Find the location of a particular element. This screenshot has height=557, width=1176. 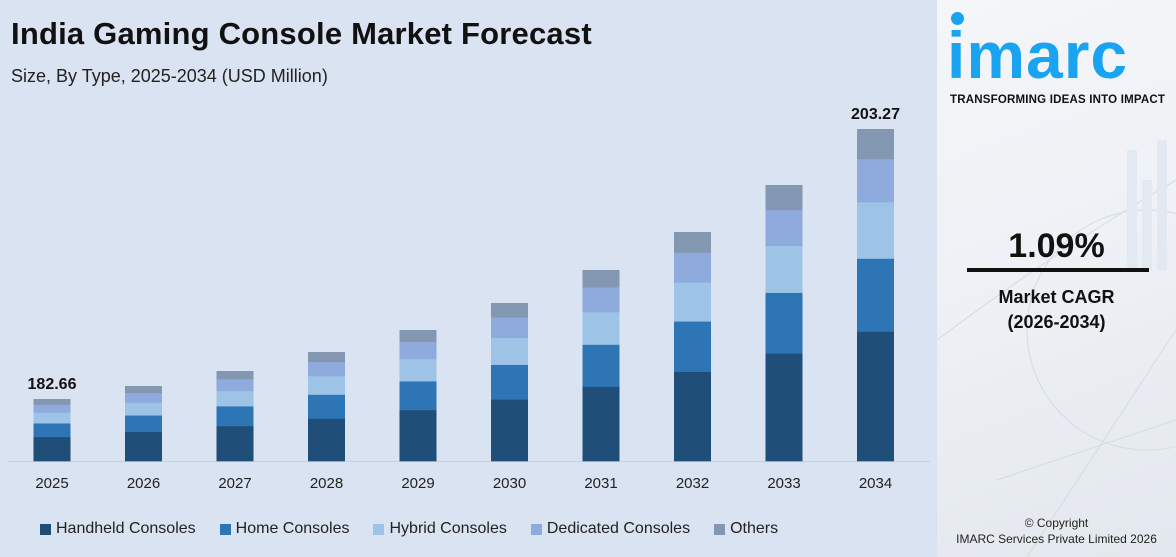

bar-segment-2034-hybrid-consoles is located at coordinates (875, 230).